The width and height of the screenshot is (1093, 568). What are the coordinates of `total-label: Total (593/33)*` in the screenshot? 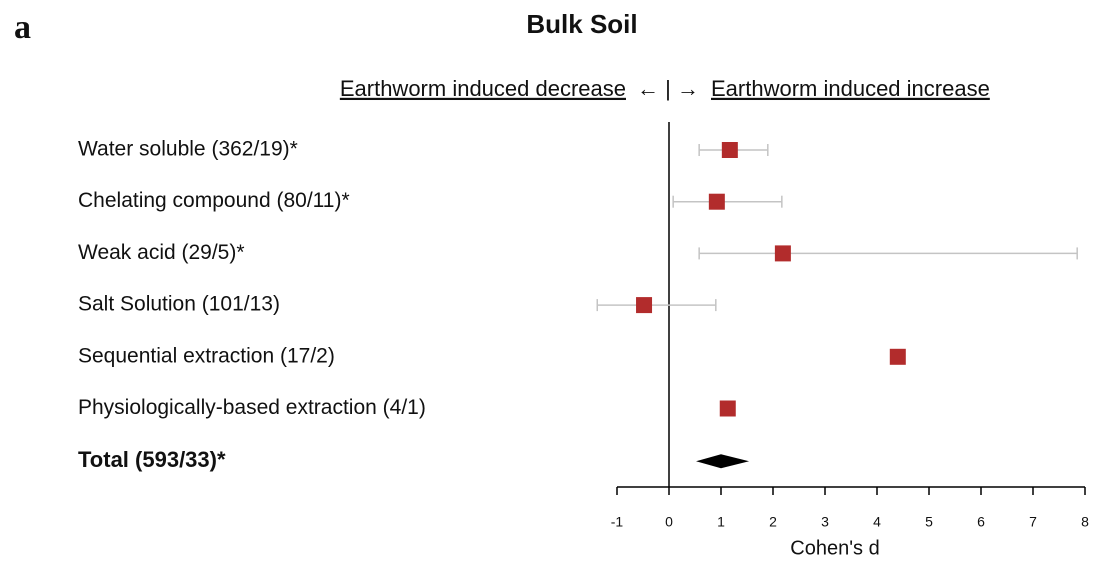 It's located at (152, 459).